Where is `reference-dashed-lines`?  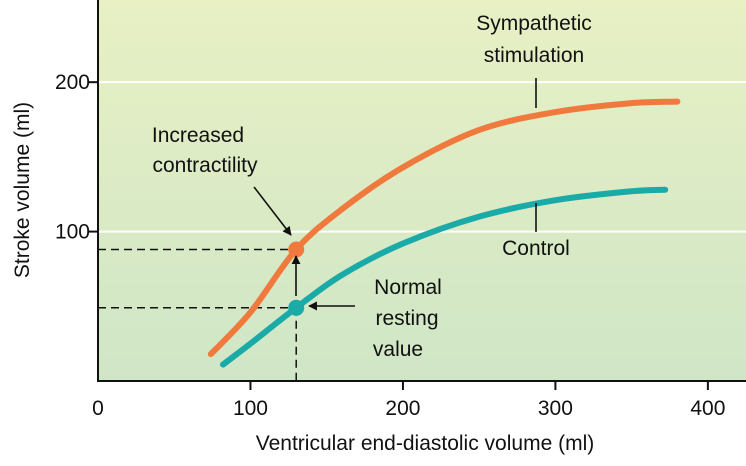 reference-dashed-lines is located at coordinates (197, 314).